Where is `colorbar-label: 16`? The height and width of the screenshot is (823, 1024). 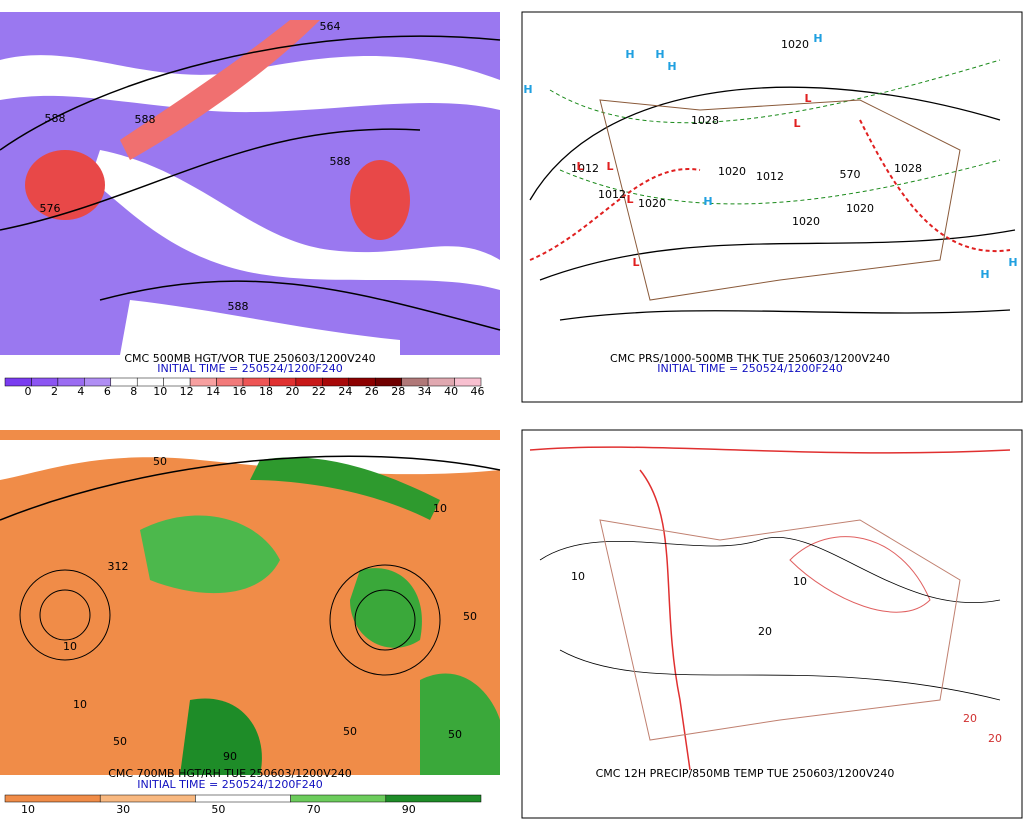
colorbar-label: 16 is located at coordinates (240, 391).